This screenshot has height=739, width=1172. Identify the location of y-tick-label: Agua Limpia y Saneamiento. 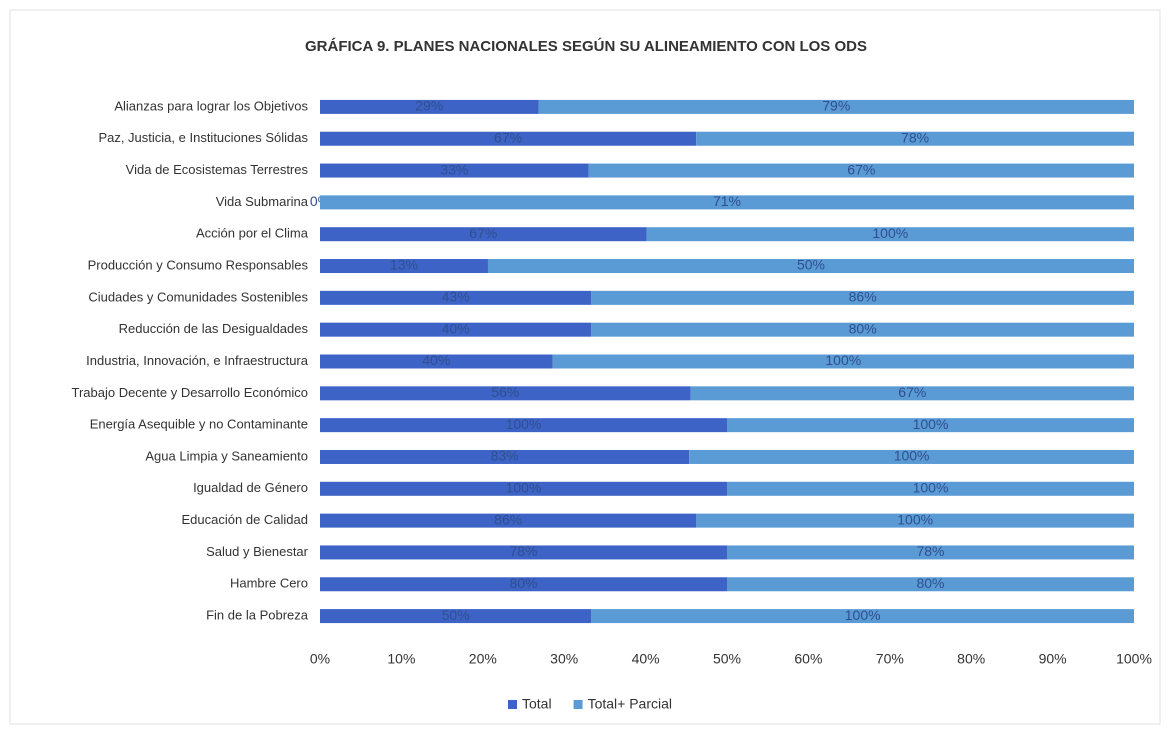
(226, 455).